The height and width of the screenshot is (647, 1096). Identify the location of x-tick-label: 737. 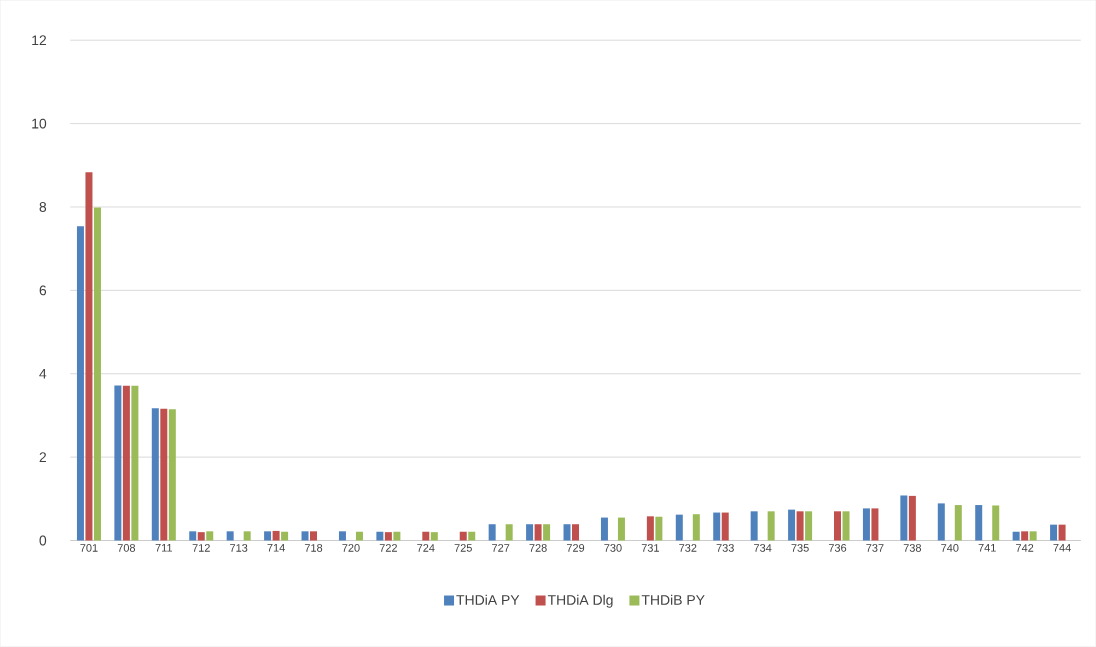
(875, 548).